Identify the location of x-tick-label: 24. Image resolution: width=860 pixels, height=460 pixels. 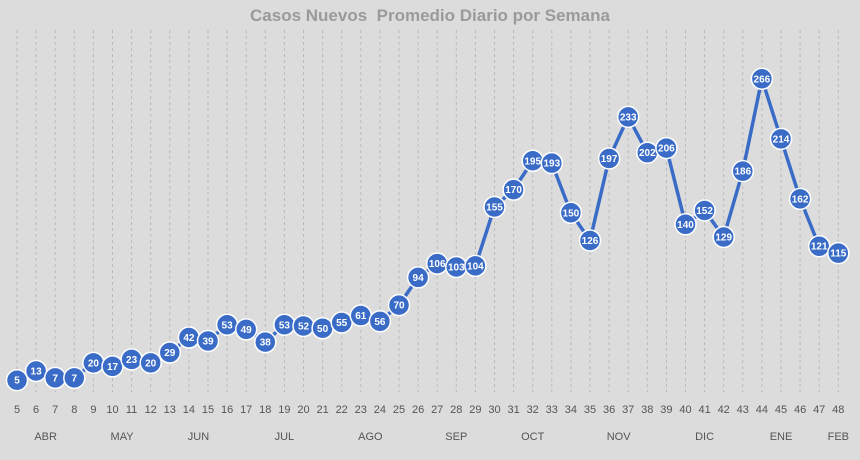
(380, 410).